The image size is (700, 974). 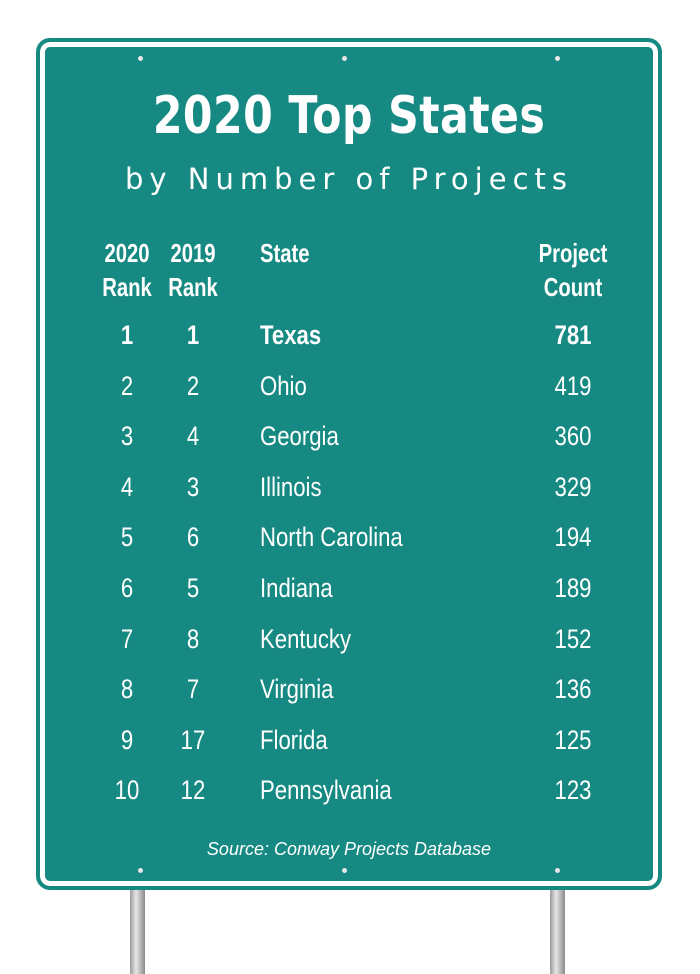 What do you see at coordinates (297, 689) in the screenshot?
I see `state-cell: Virginia` at bounding box center [297, 689].